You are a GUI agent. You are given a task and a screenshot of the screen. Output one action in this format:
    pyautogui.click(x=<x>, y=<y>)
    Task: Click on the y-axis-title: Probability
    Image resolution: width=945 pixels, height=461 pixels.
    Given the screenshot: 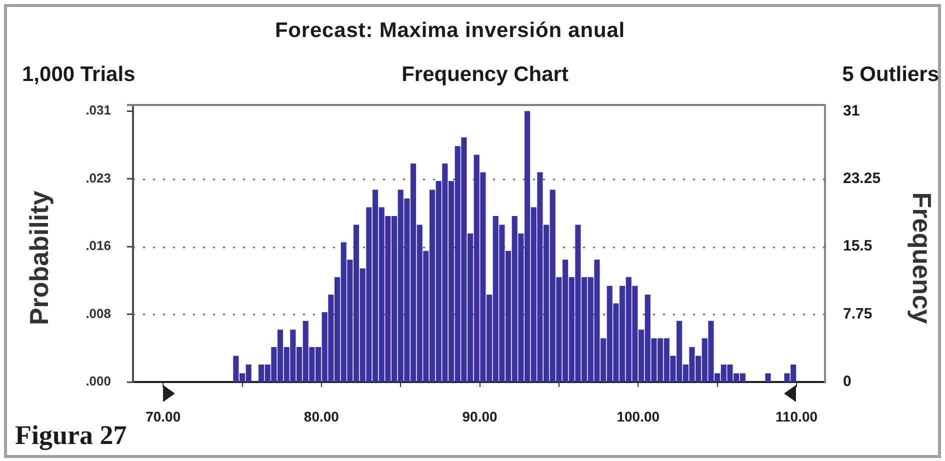 What is the action you would take?
    pyautogui.click(x=39, y=258)
    